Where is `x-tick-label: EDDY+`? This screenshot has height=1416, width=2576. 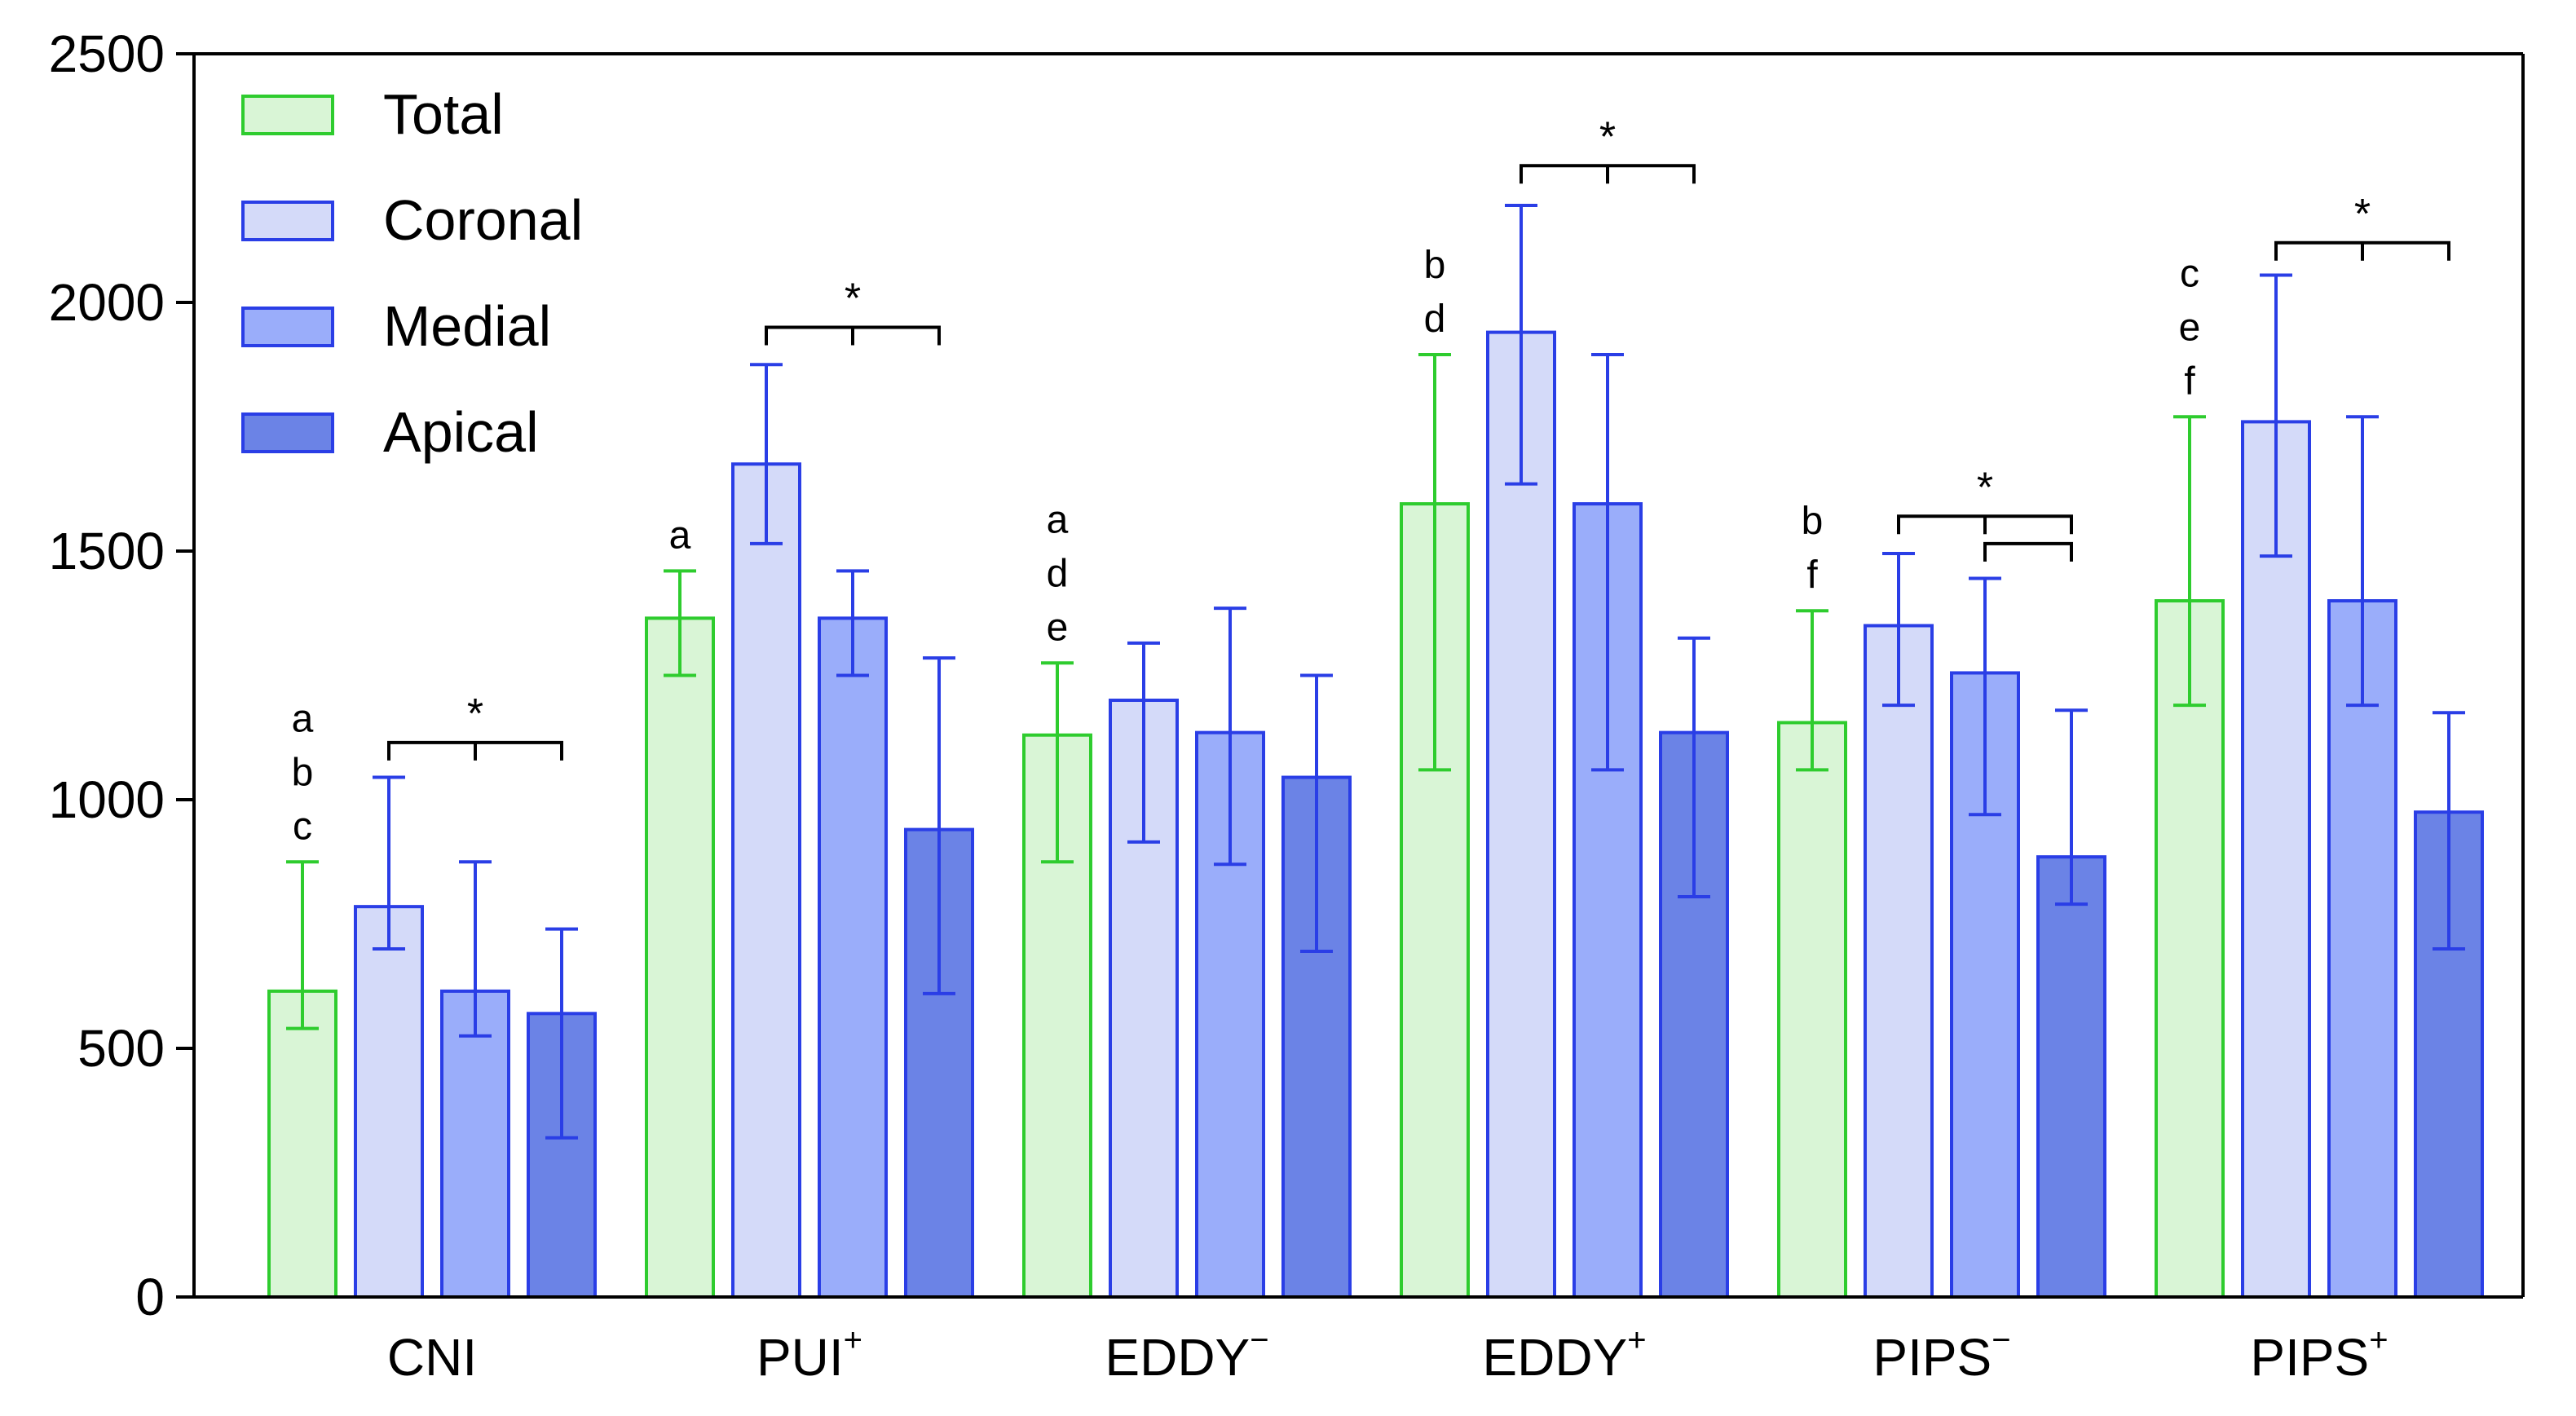 x-tick-label: EDDY+ is located at coordinates (1564, 1354).